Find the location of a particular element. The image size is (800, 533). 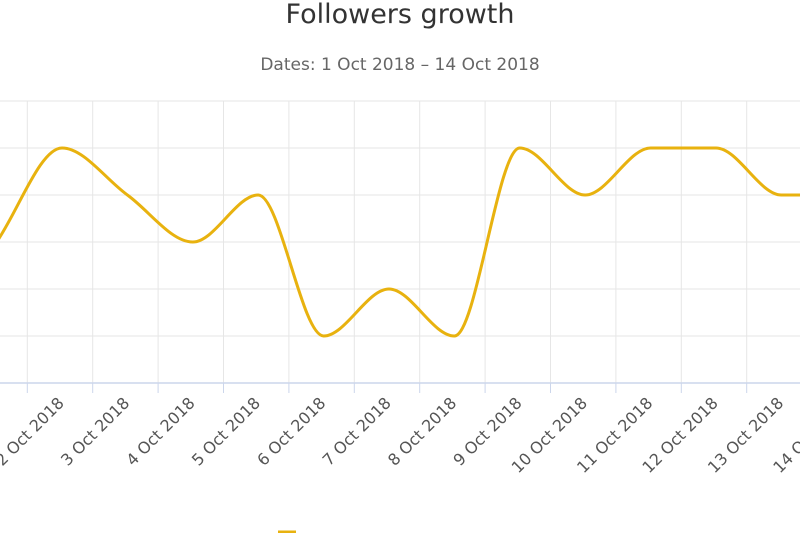

x-tick-label: 5 Oct 2018 is located at coordinates (226, 431).